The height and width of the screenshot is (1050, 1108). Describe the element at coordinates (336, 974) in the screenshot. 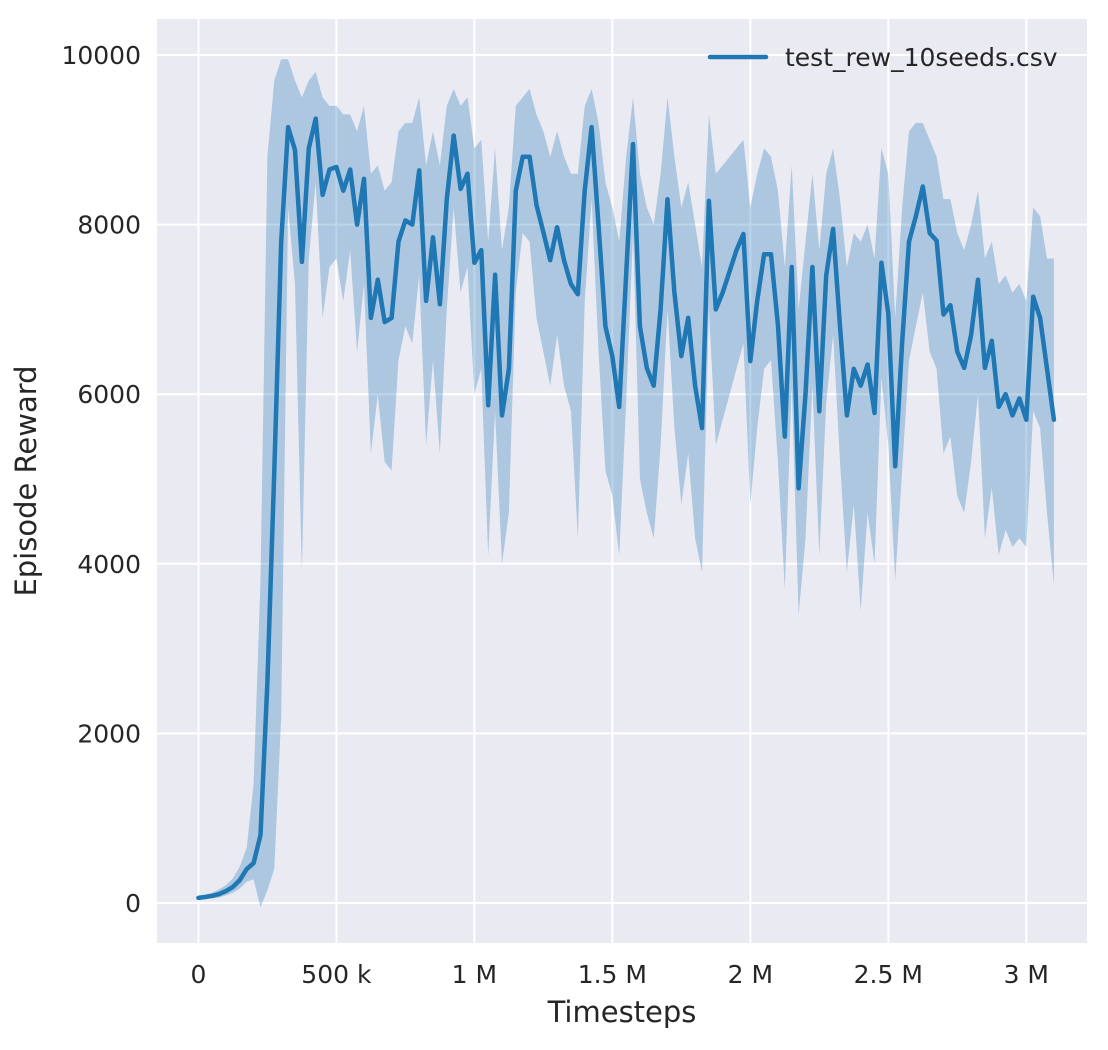

I see `x-tick-label: 500 k` at that location.